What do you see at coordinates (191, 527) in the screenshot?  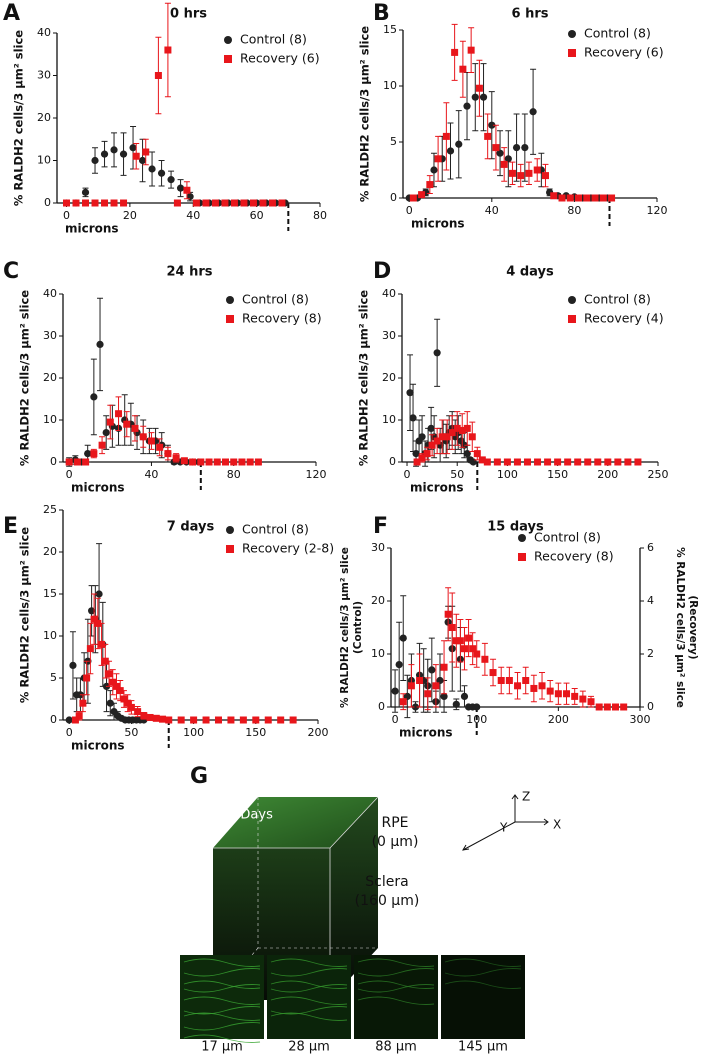 I see `chart-title: 7 days` at bounding box center [191, 527].